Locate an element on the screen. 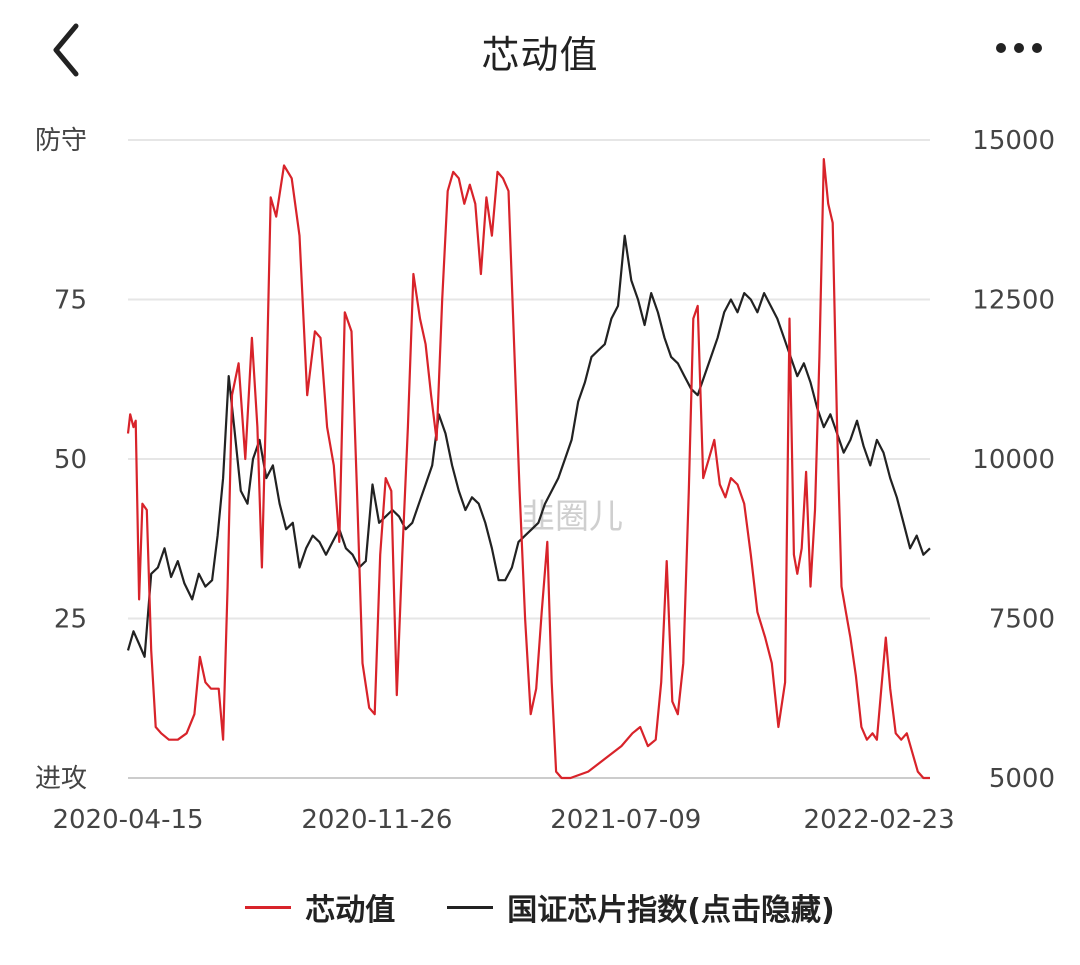 Image resolution: width=1080 pixels, height=965 pixels. y-right-tick-label: 5000 is located at coordinates (1022, 779).